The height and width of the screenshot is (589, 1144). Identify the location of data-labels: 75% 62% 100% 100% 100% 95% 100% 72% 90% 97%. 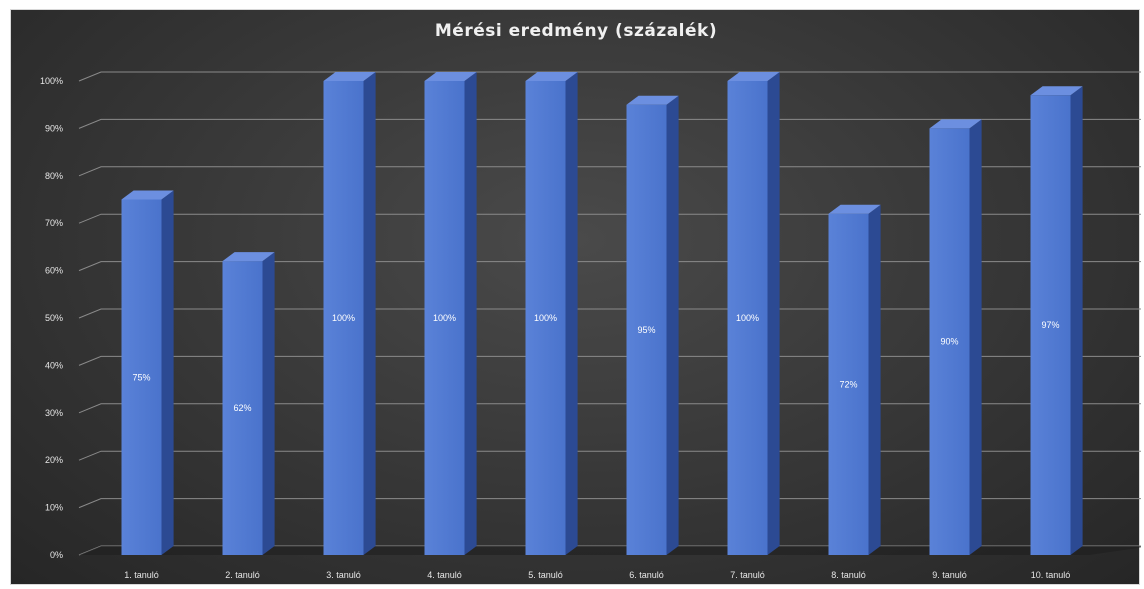
(595, 363).